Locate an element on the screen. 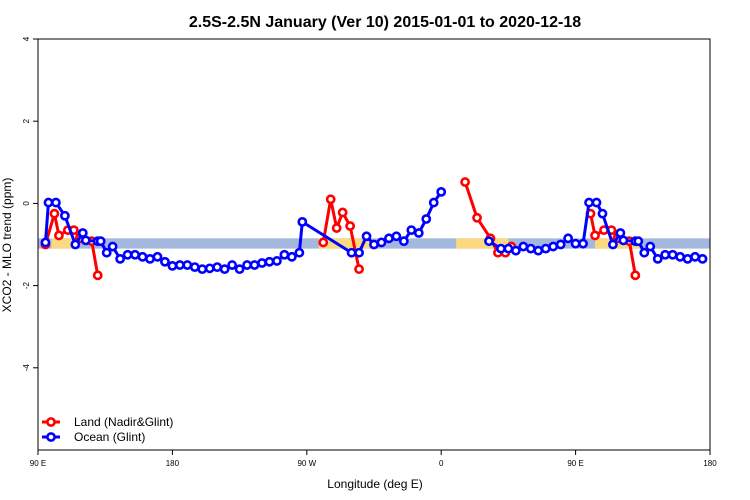  y-tick-label-4: -4 is located at coordinates (26, 368).